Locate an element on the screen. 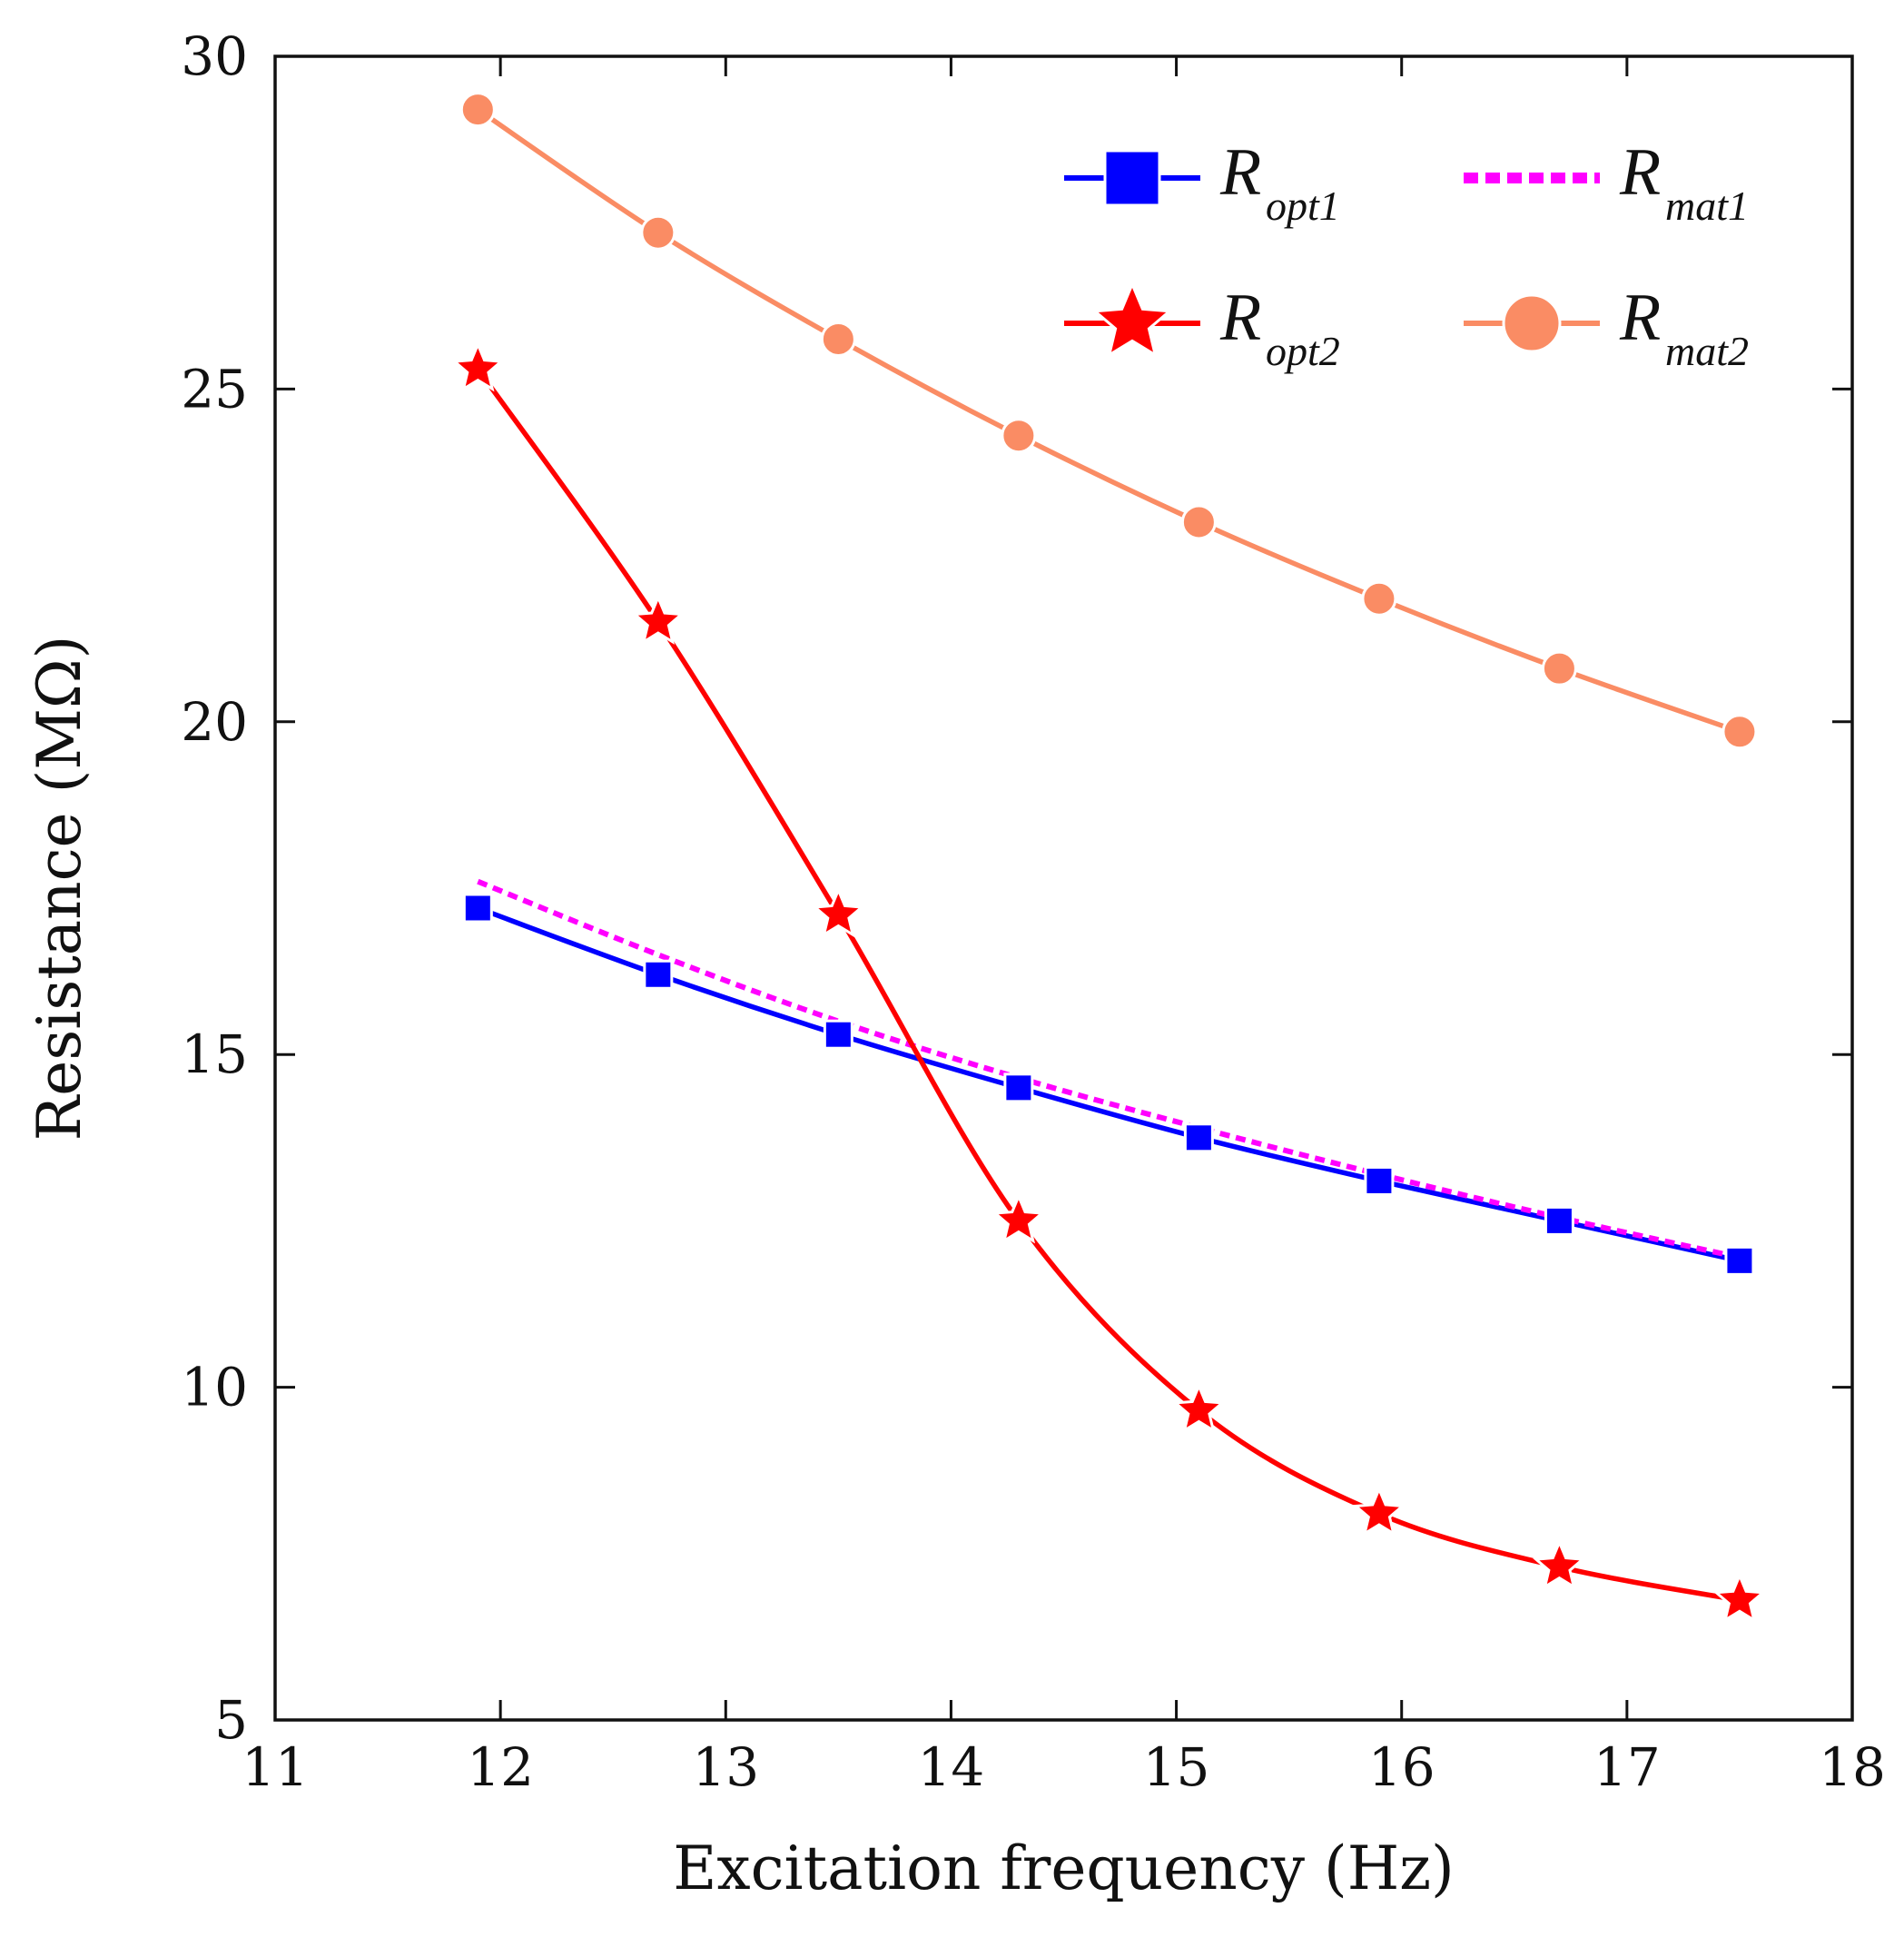 The image size is (1904, 1947). x-tick-label: 14 is located at coordinates (951, 1767).